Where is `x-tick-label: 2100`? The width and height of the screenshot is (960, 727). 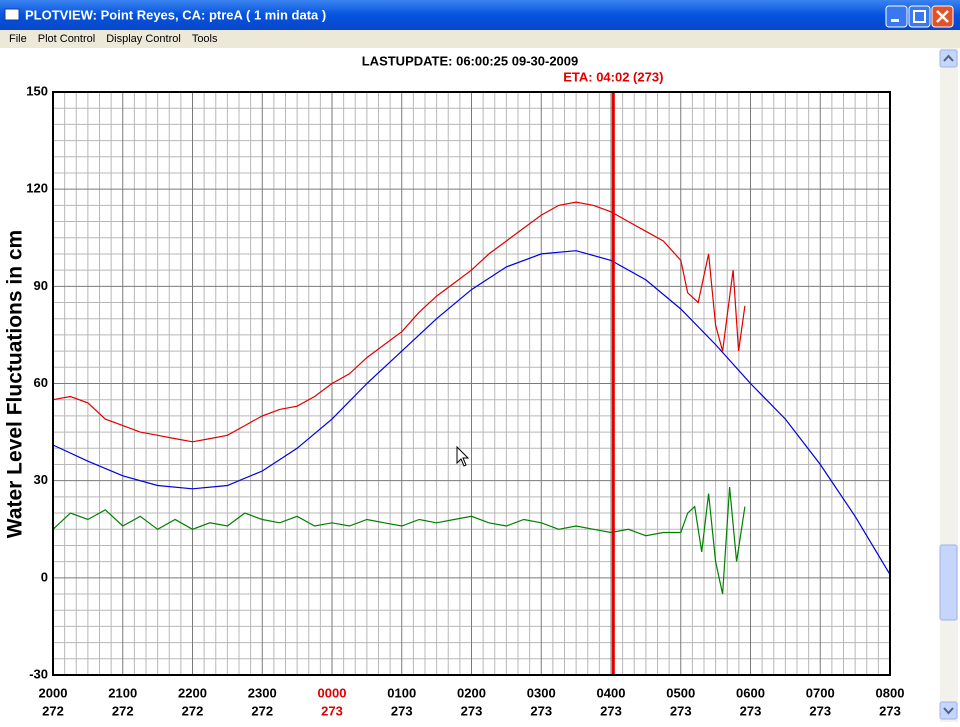
x-tick-label: 2100 is located at coordinates (122, 692).